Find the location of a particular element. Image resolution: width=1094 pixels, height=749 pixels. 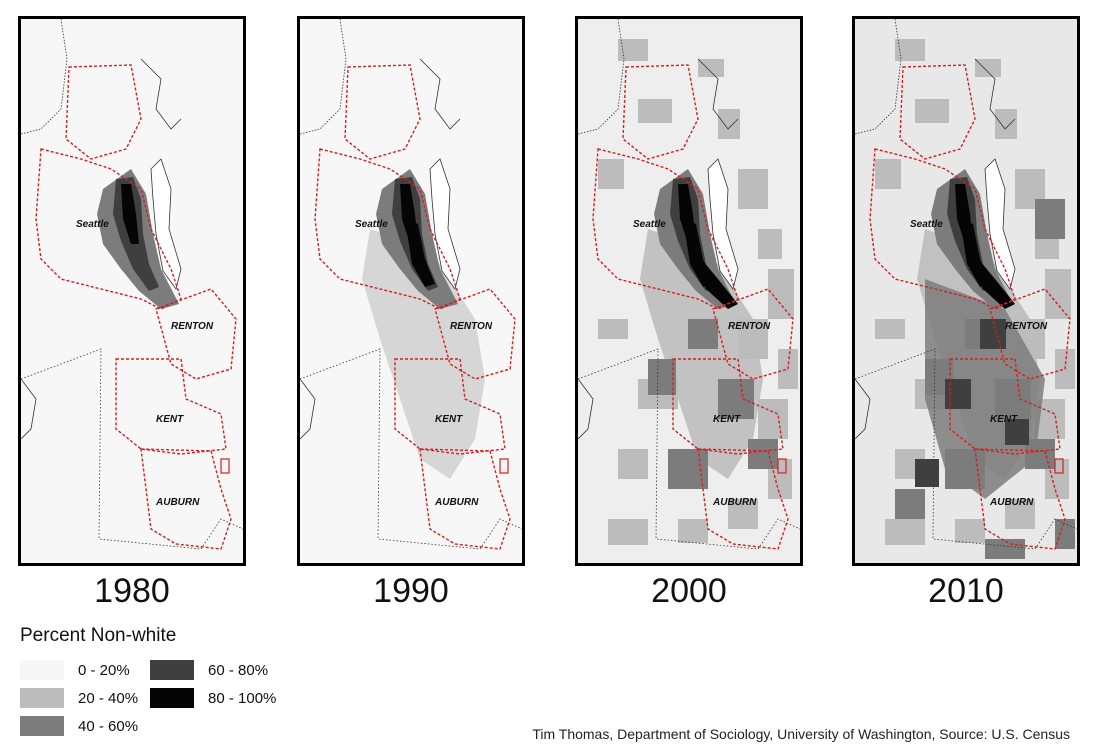

legend-label: 0 - 20% is located at coordinates (104, 670).